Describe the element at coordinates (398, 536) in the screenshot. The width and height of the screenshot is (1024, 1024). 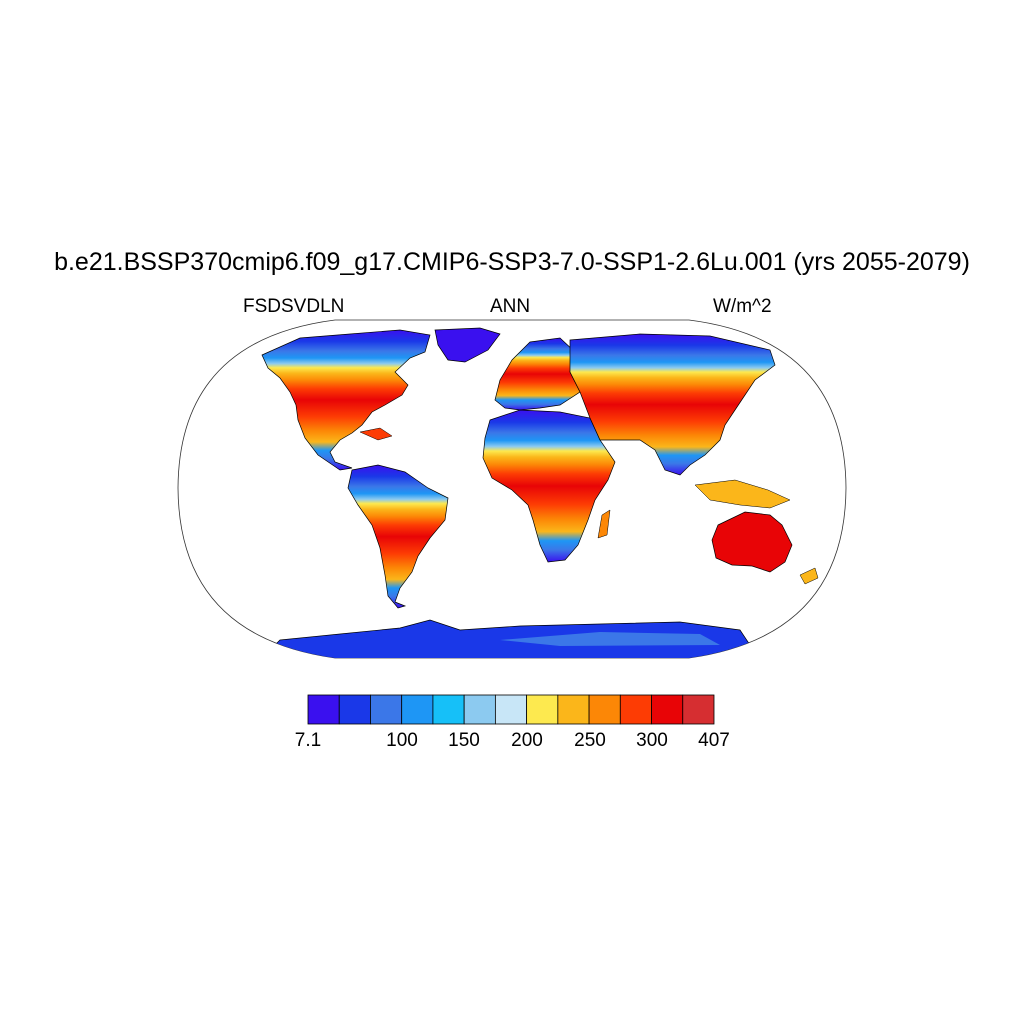
I see `south-america` at that location.